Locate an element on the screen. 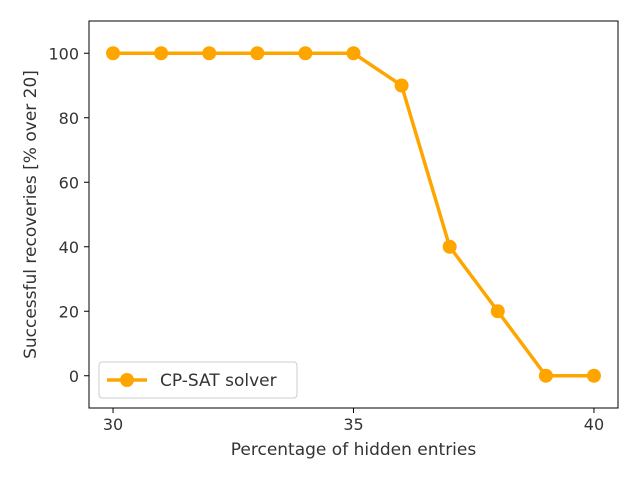  x-axis-ticks: 30 35 40 is located at coordinates (353, 421).